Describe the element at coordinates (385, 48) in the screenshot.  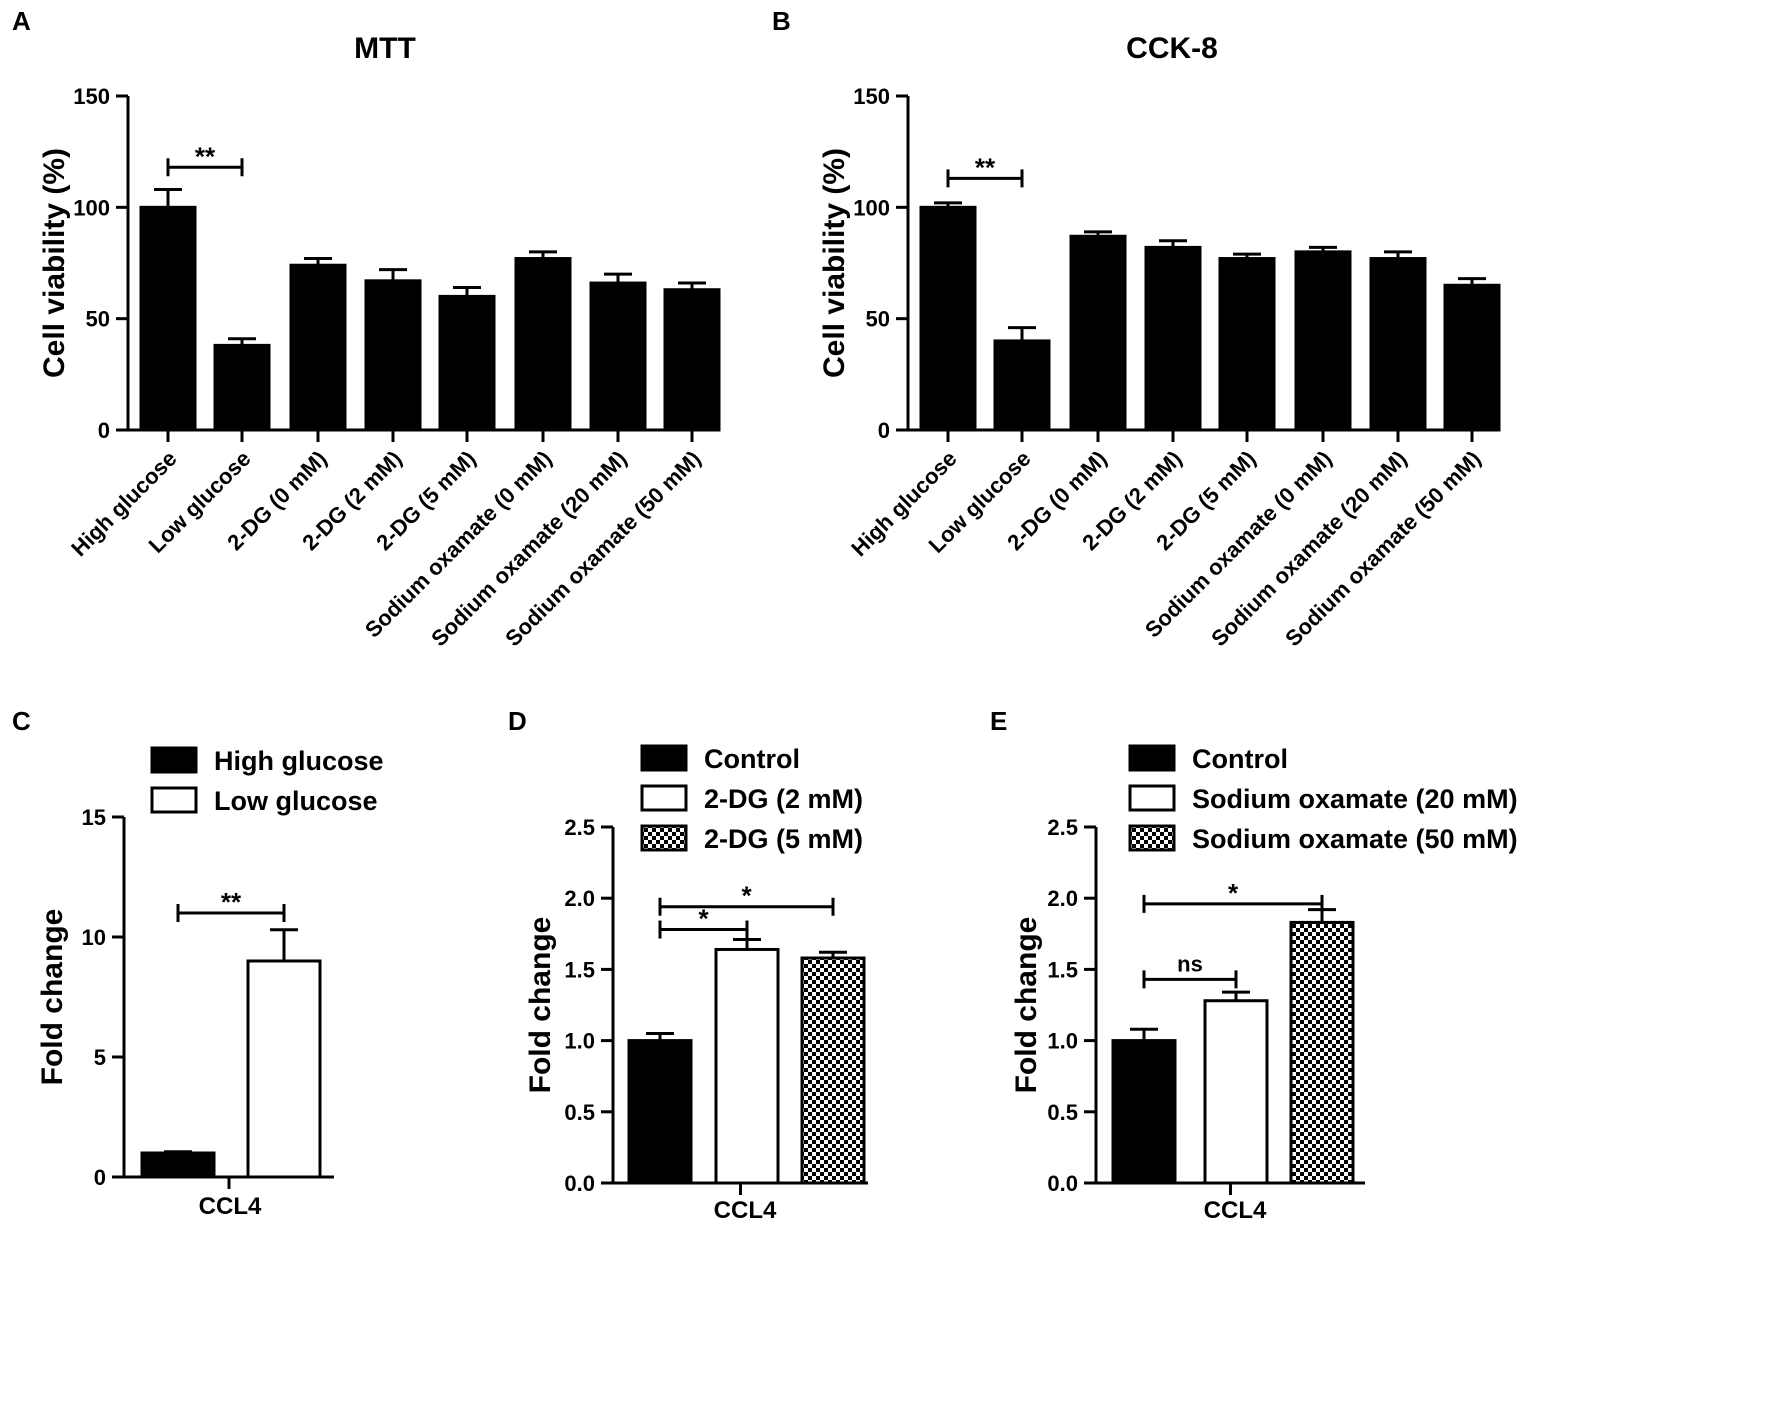
I see `chart-title: MTT` at that location.